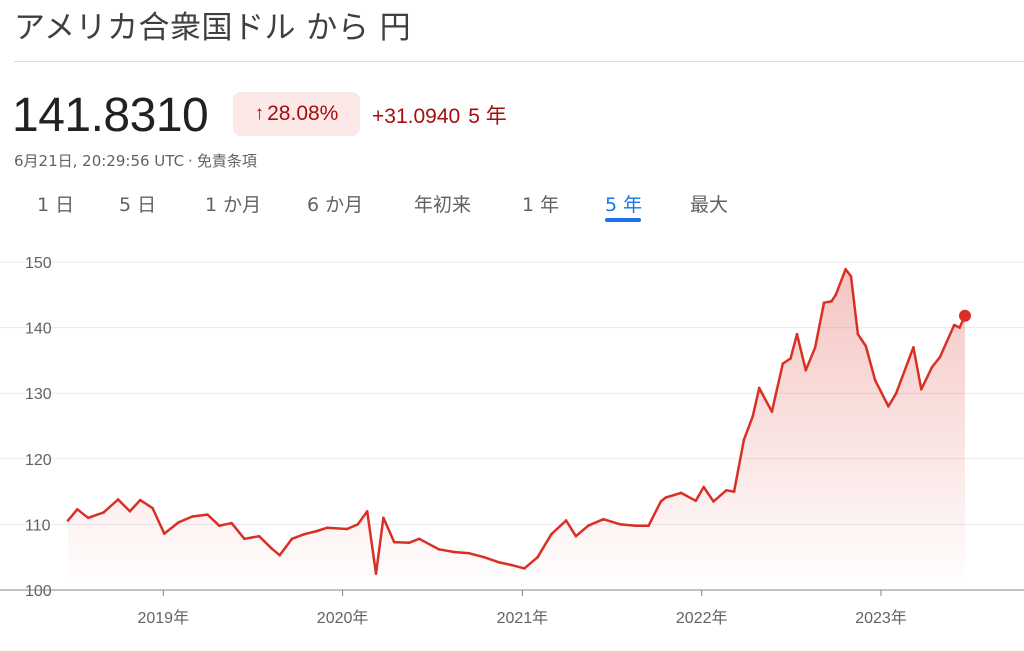 The height and width of the screenshot is (651, 1024). Describe the element at coordinates (38, 591) in the screenshot. I see `y-tick-label: 100` at that location.